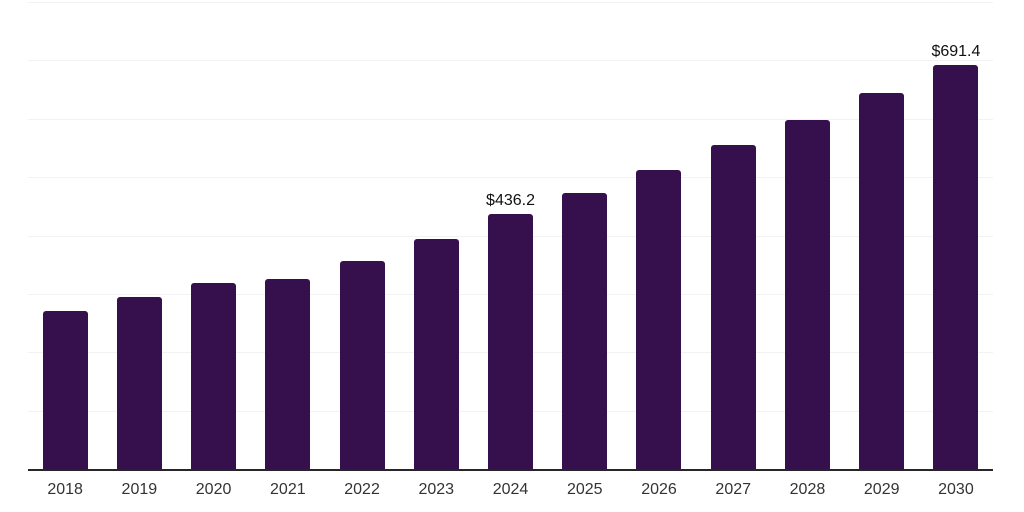 This screenshot has height=512, width=1024. Describe the element at coordinates (362, 489) in the screenshot. I see `x-tick-label-2022: 2022` at that location.